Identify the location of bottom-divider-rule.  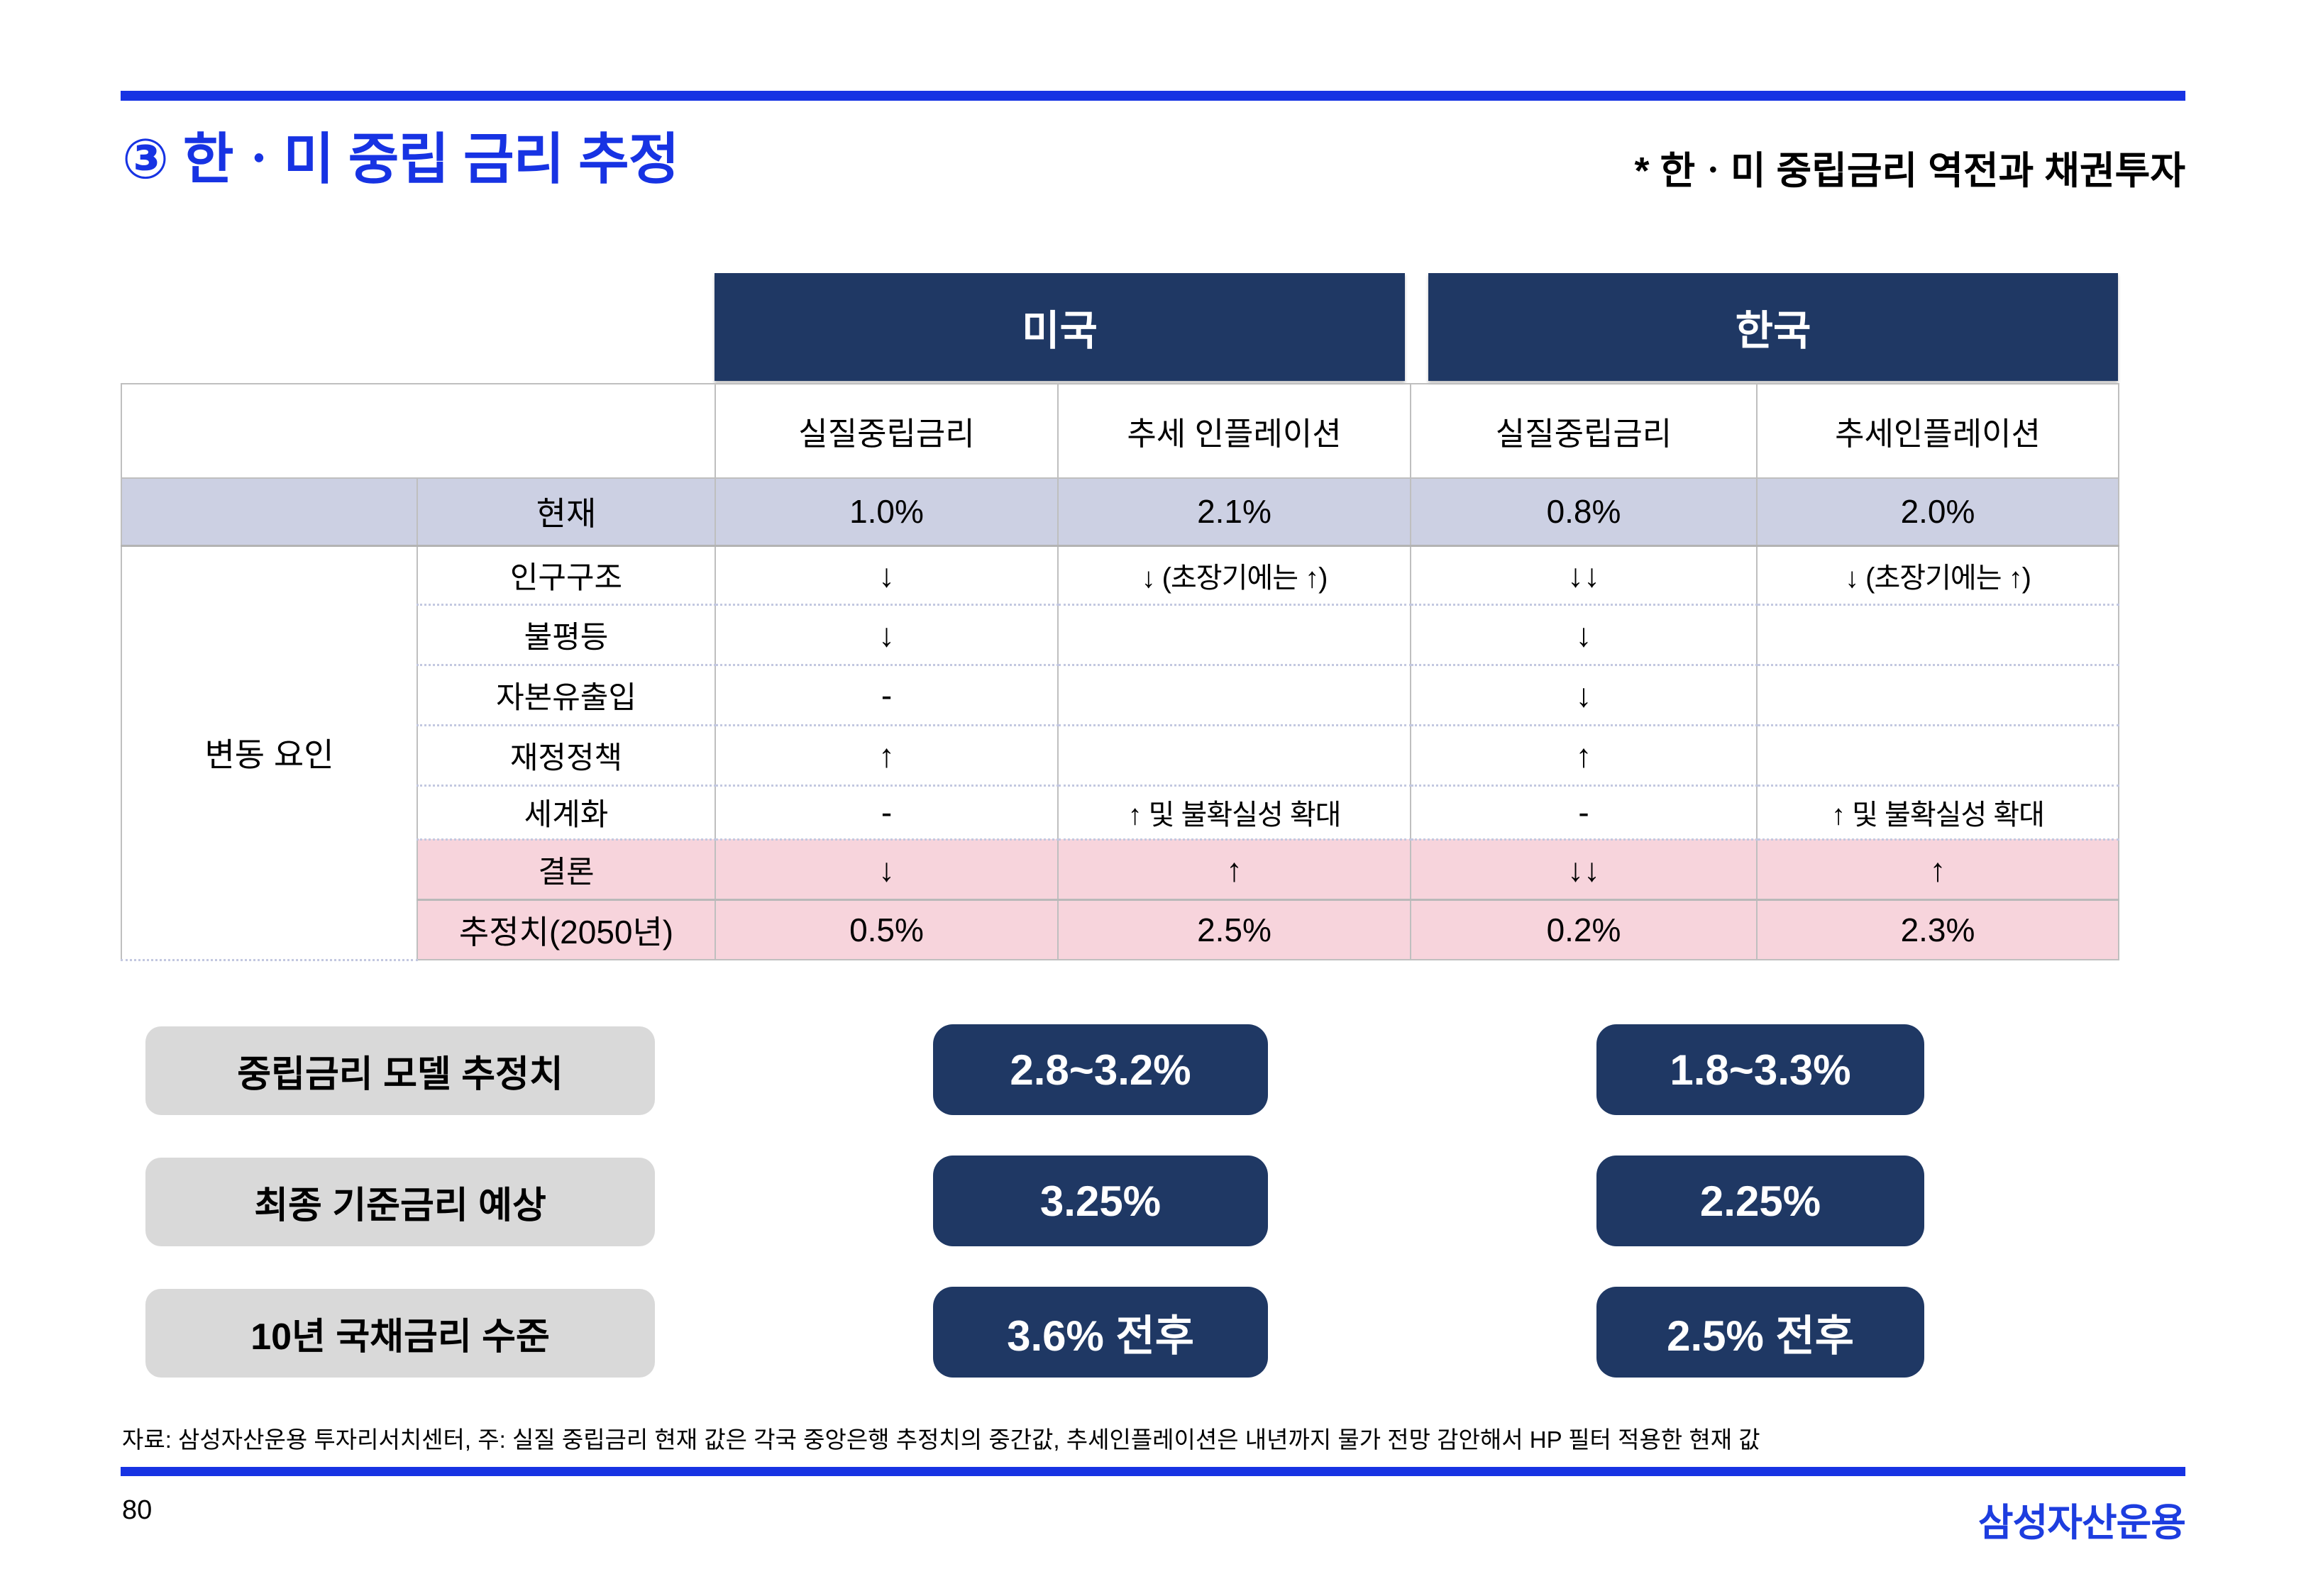
(1153, 1471).